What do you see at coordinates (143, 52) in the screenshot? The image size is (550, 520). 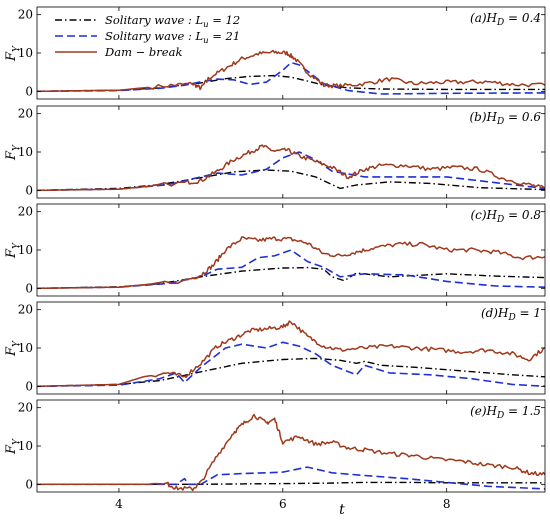 I see `legend-label: Dam − break` at bounding box center [143, 52].